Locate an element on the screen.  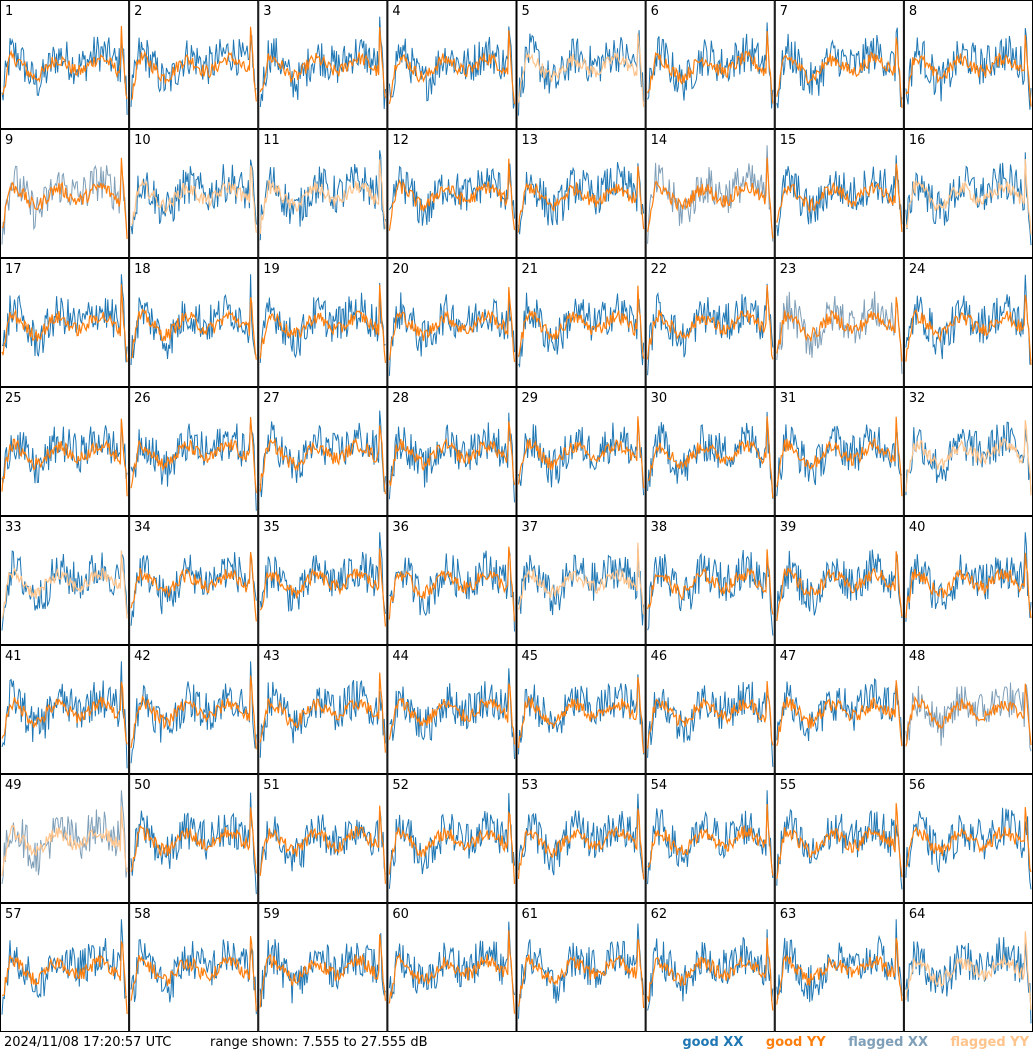
panel-6: 6 is located at coordinates (710, 64).